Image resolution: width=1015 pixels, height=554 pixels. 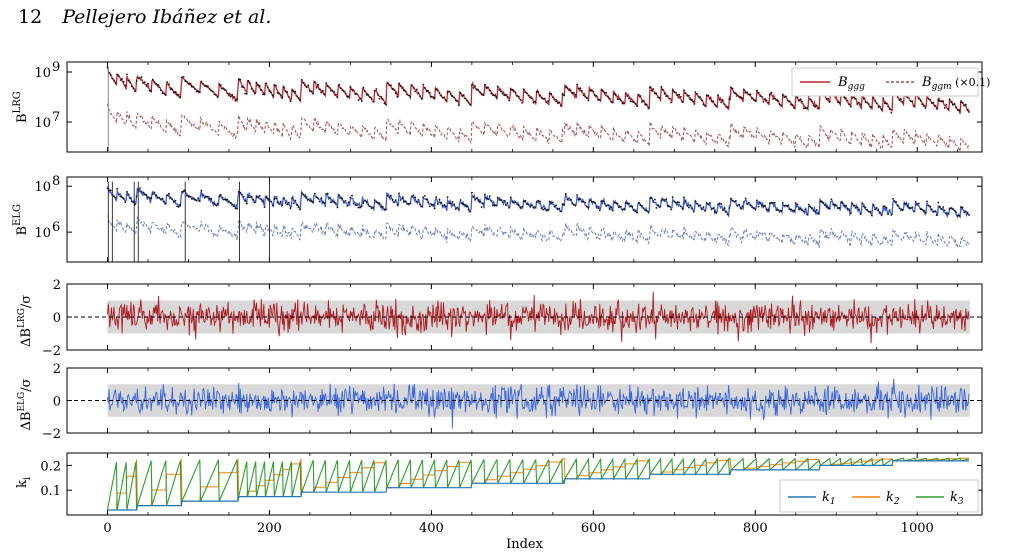 What do you see at coordinates (57, 318) in the screenshot?
I see `y-tick-label: 0` at bounding box center [57, 318].